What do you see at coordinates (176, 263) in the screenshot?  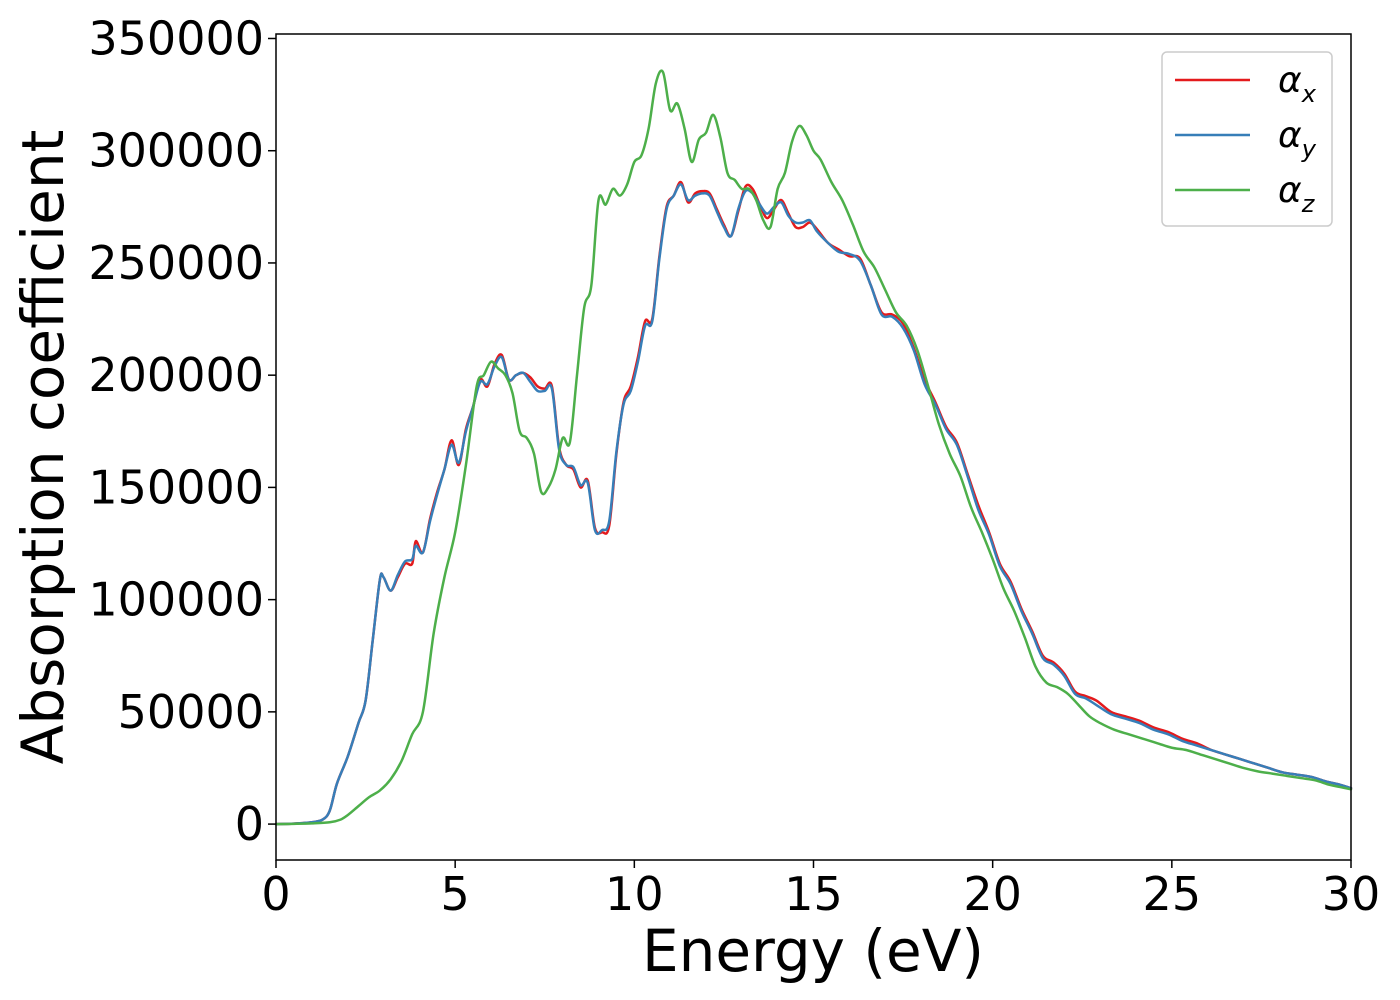 I see `y-tick-label: 250000` at bounding box center [176, 263].